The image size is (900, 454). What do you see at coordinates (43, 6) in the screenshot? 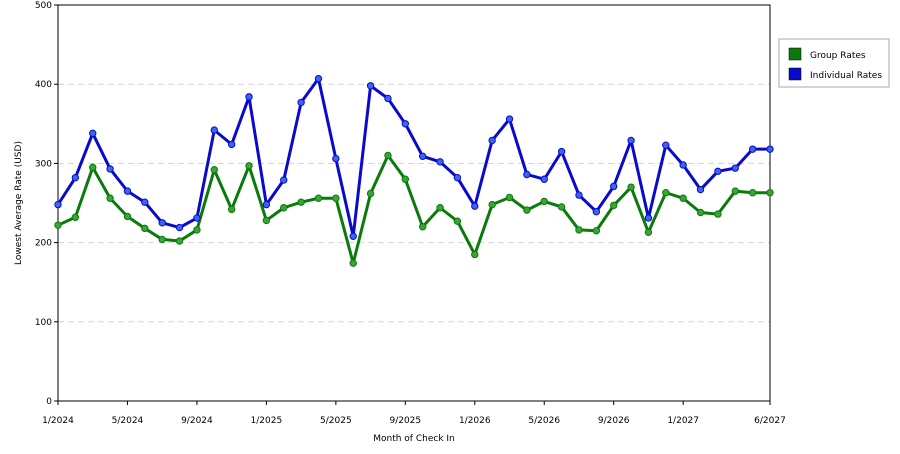
I see `y-tick-label: 500` at bounding box center [43, 6].